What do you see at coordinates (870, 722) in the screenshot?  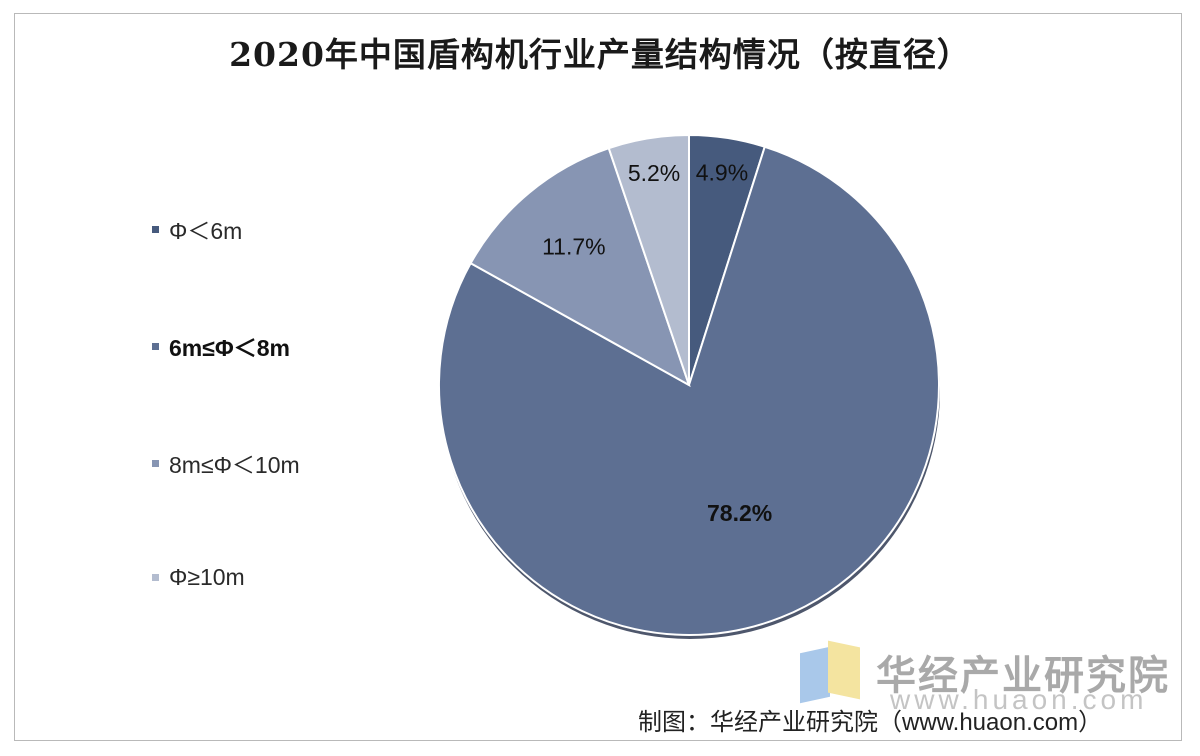 I see `source-note: 制图：华经产业研究院（www.huaon.com）` at bounding box center [870, 722].